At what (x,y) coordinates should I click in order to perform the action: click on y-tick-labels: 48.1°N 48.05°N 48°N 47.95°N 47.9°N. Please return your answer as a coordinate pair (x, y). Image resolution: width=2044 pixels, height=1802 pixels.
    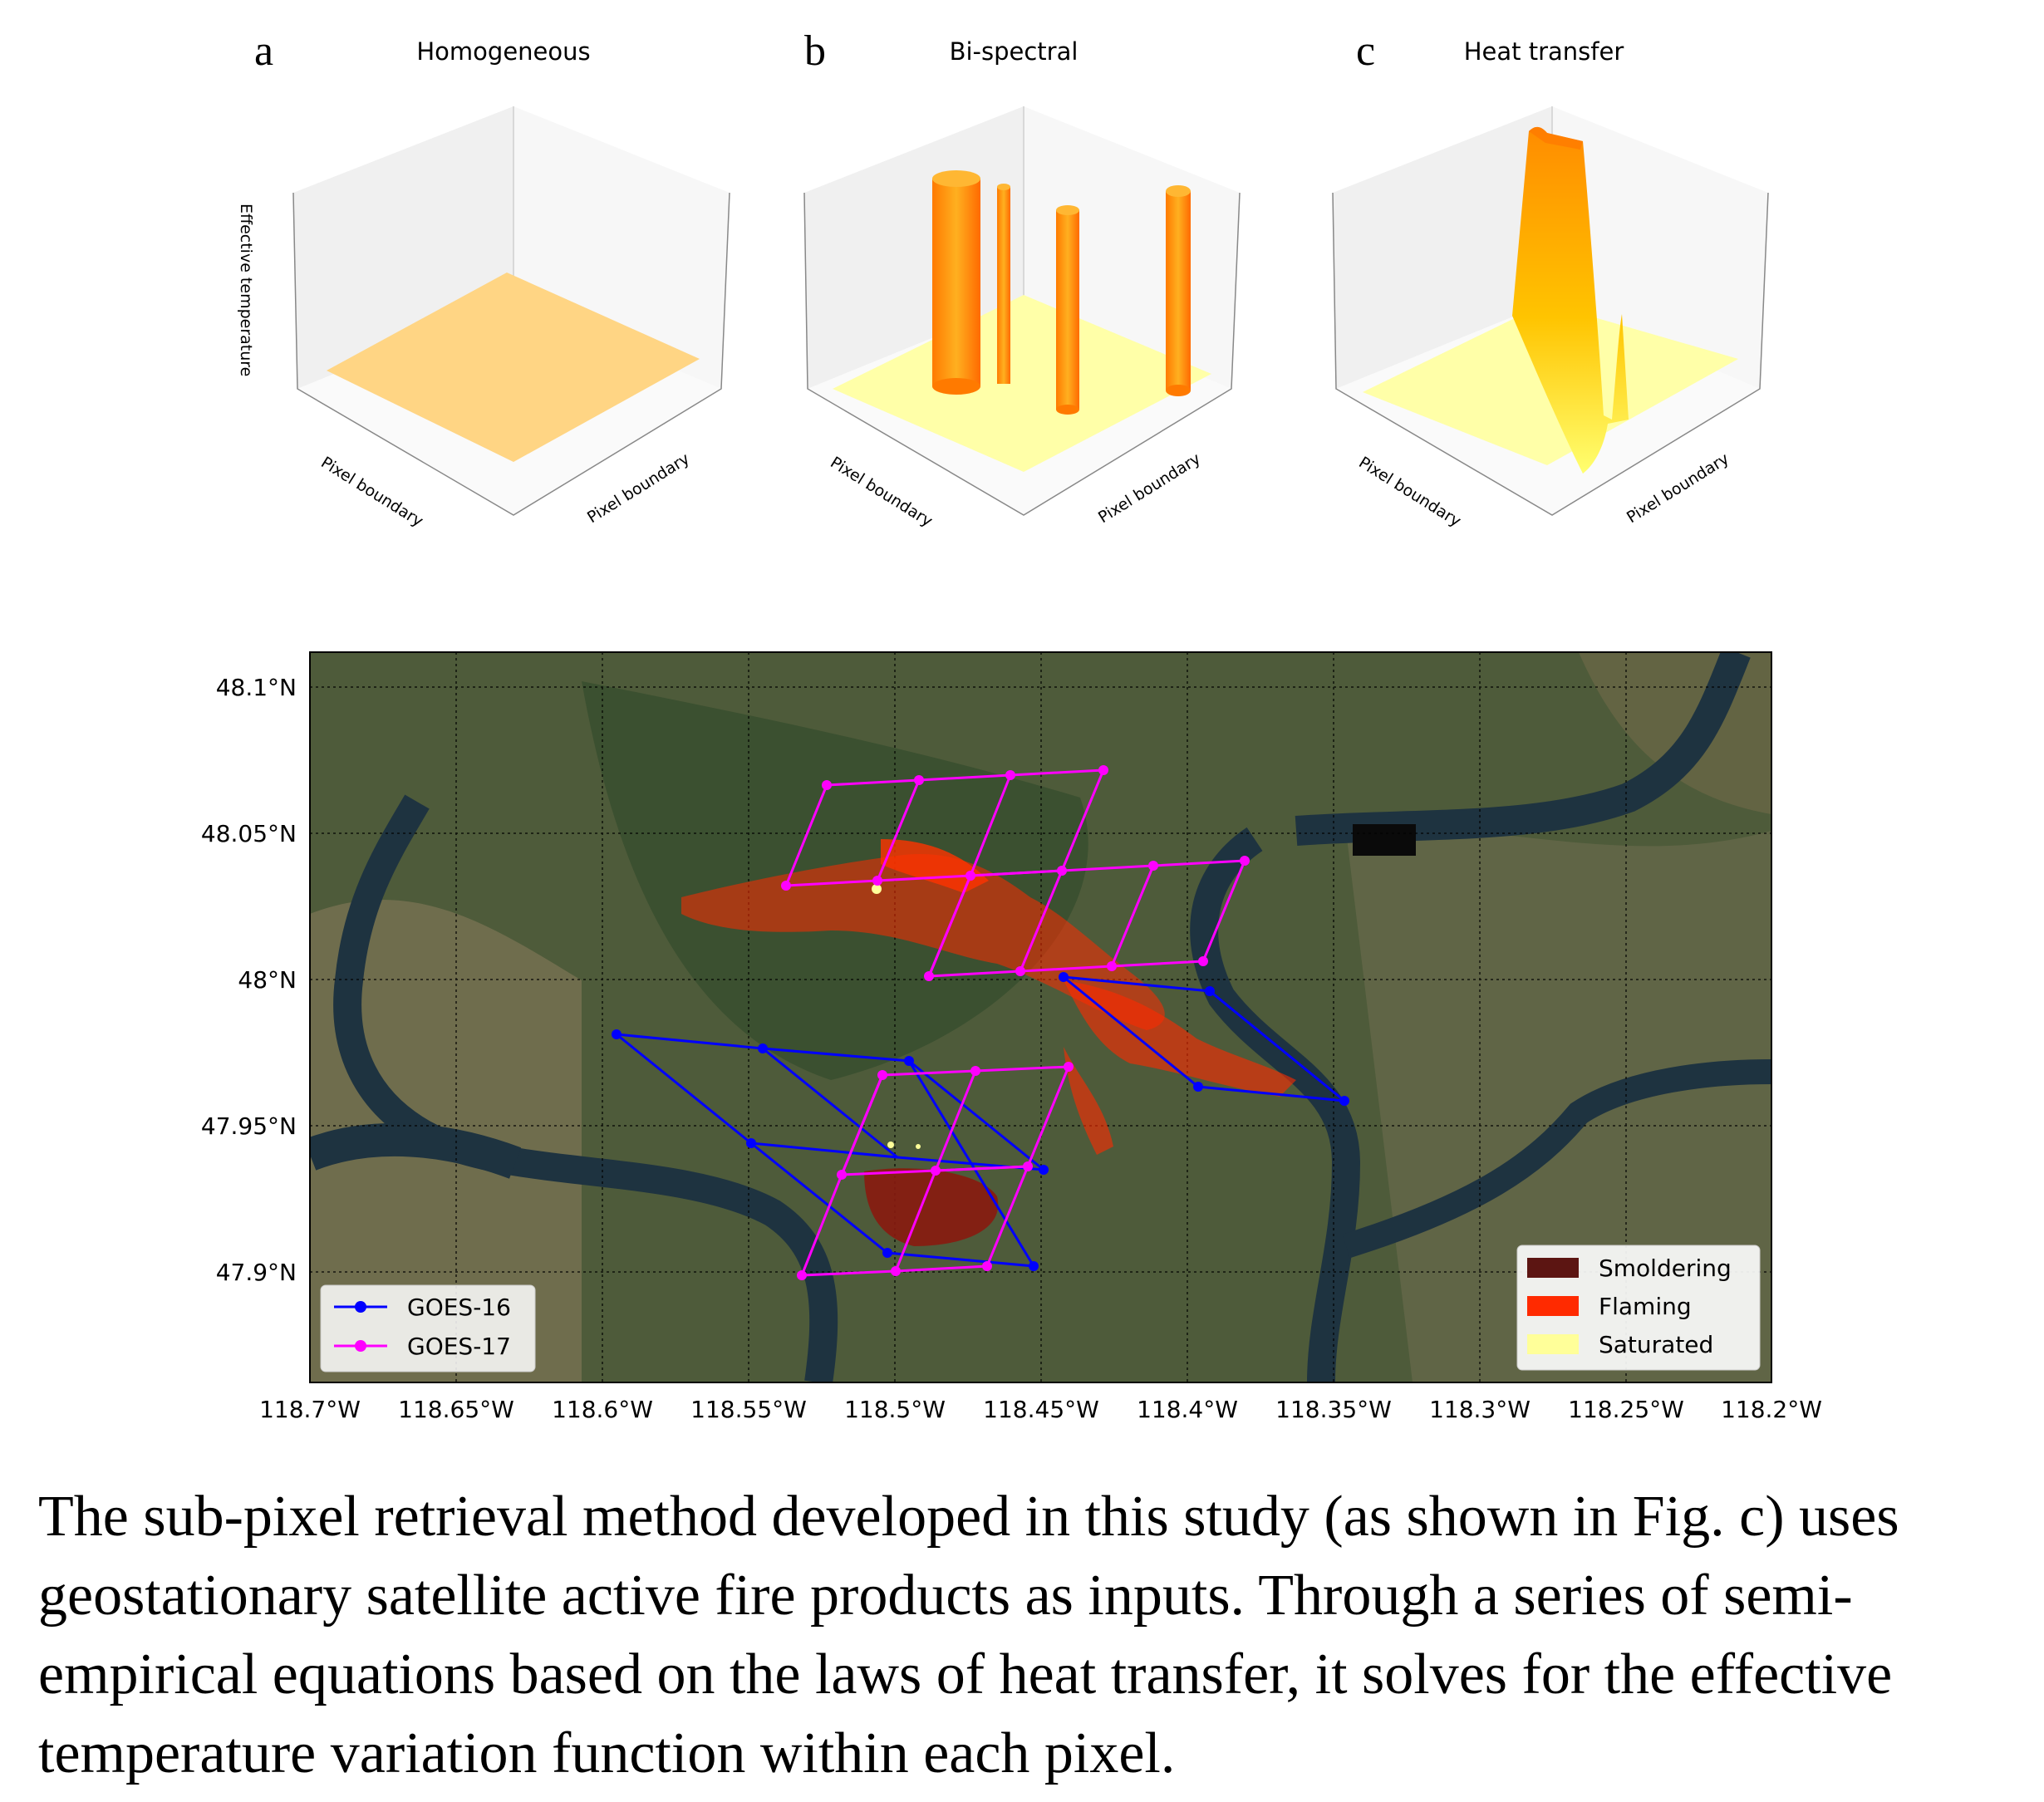
    Looking at the image, I should click on (249, 980).